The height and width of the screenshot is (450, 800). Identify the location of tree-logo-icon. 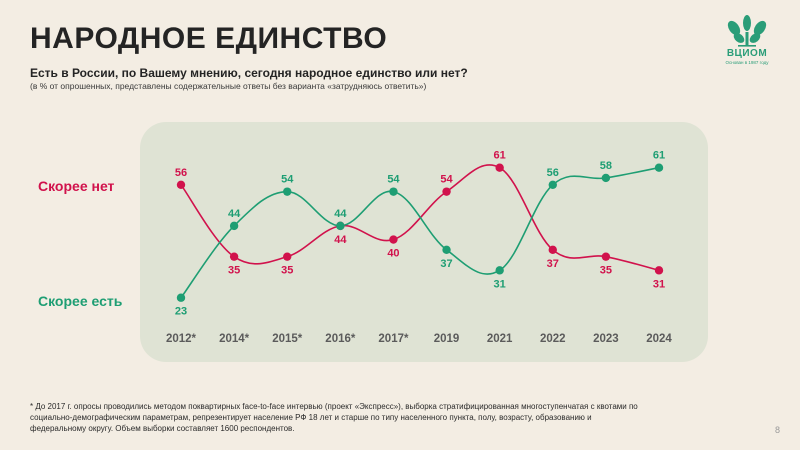
(747, 31).